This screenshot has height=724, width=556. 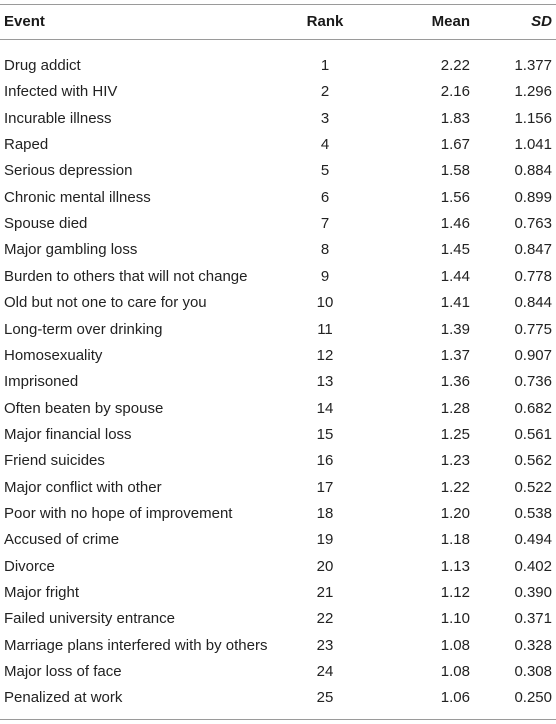 What do you see at coordinates (533, 645) in the screenshot?
I see `cell-sd: 0.328` at bounding box center [533, 645].